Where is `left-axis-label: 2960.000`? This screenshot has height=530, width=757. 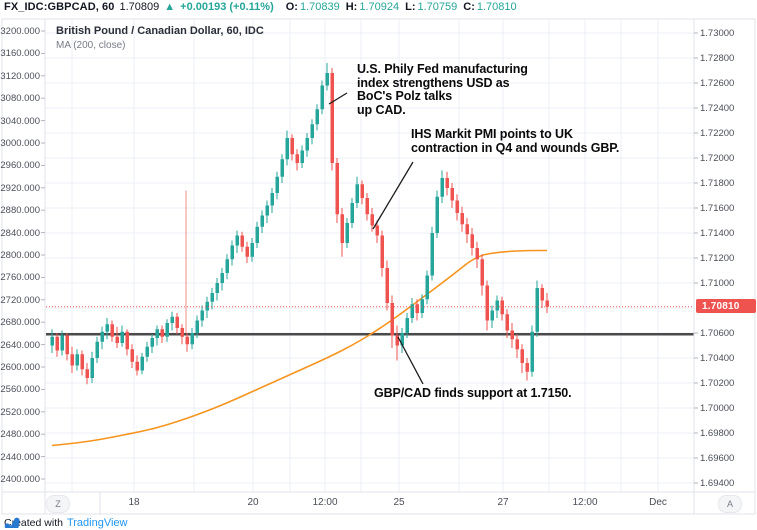 left-axis-label: 2960.000 is located at coordinates (20, 166).